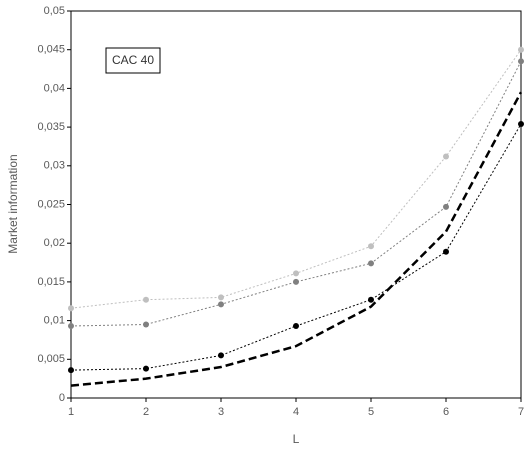 This screenshot has height=451, width=530. Describe the element at coordinates (221, 412) in the screenshot. I see `x-tick-label: 3` at that location.